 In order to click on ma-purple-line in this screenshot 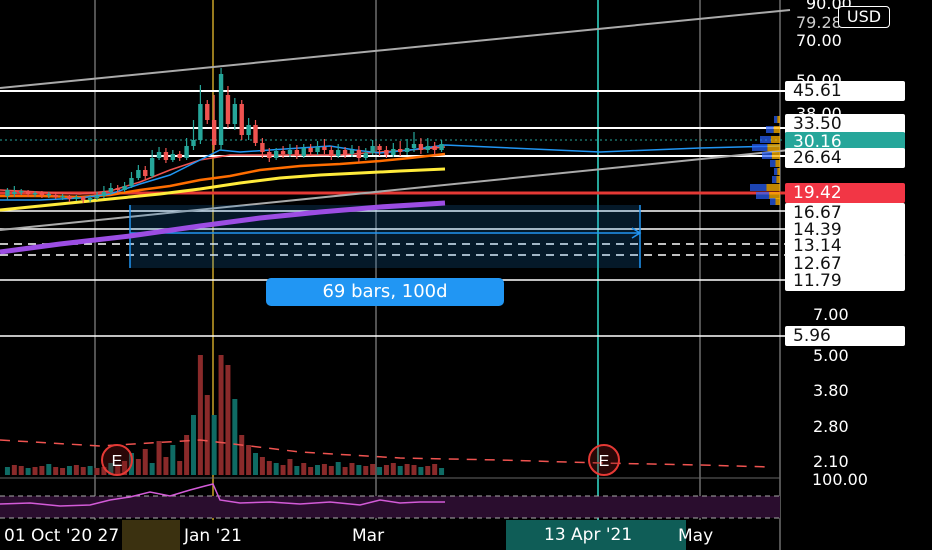, I will do `click(223, 227)`.